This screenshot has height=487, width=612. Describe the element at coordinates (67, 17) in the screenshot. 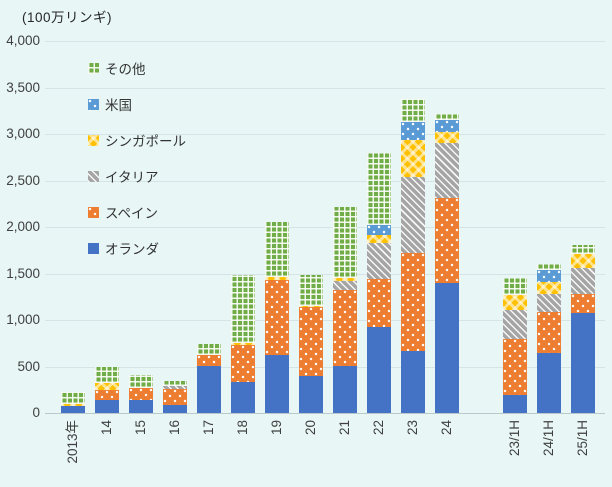

I see `axis-unit-label: (100万リンギ)` at that location.